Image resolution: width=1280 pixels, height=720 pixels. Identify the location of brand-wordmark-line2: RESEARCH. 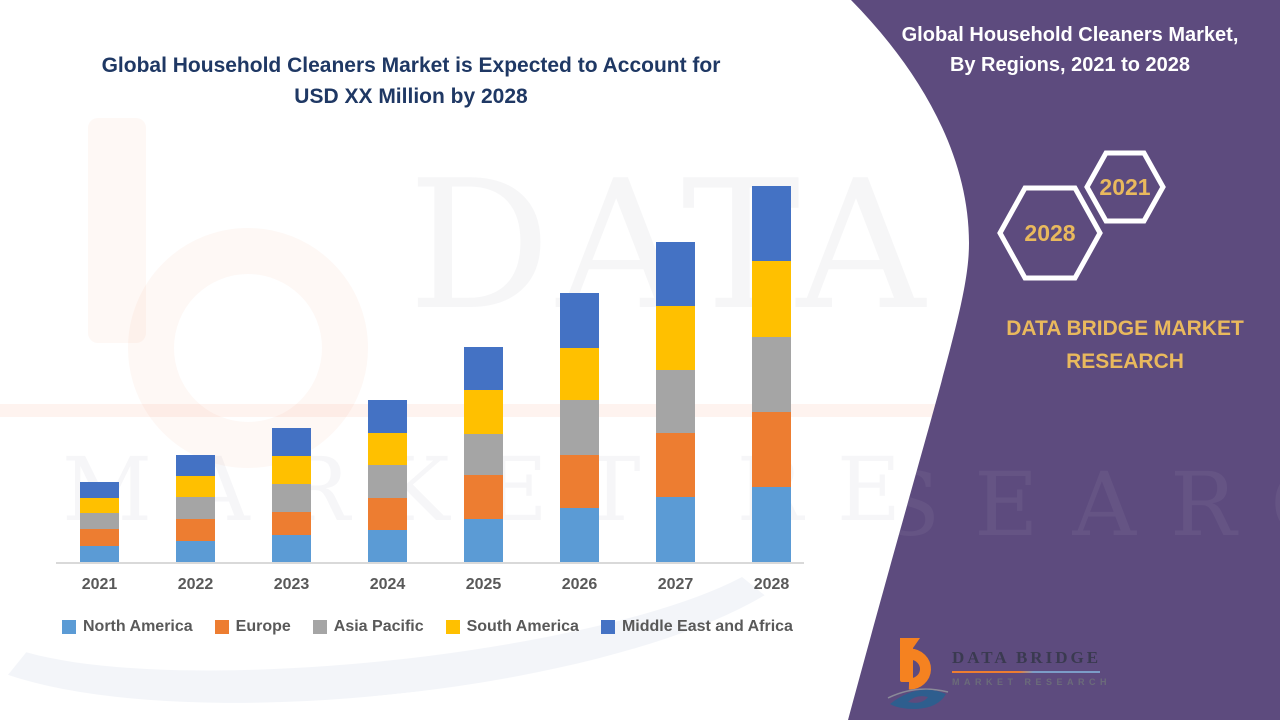
(1125, 361).